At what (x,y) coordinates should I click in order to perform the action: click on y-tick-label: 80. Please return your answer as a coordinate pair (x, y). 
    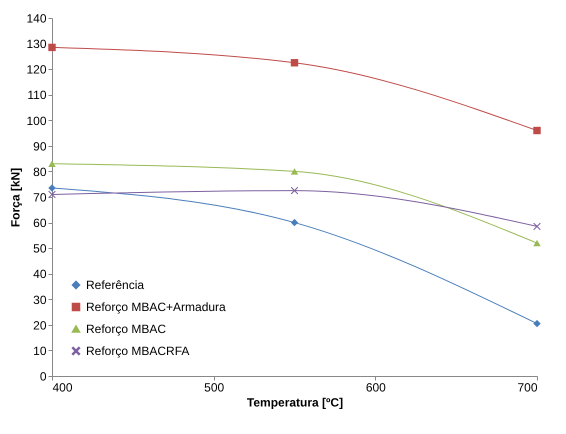
    Looking at the image, I should click on (40, 171).